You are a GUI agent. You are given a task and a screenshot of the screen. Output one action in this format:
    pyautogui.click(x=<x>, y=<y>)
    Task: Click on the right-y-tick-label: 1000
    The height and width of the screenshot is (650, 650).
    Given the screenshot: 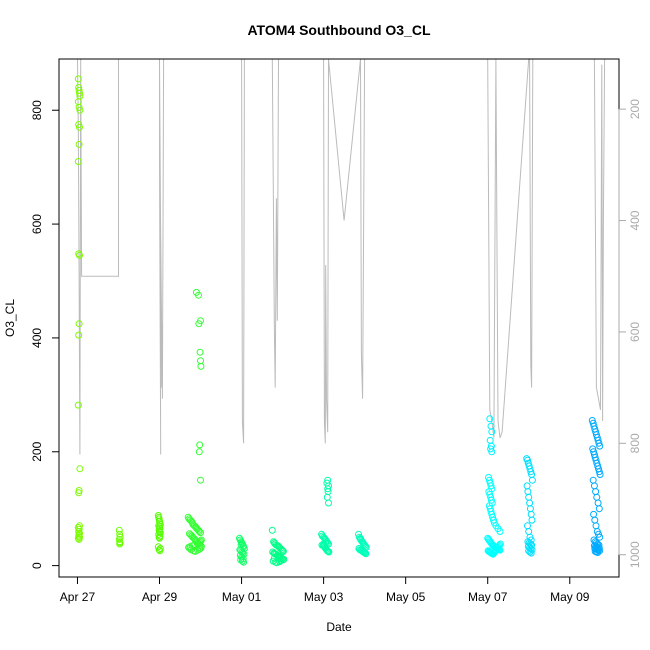 What is the action you would take?
    pyautogui.click(x=635, y=554)
    